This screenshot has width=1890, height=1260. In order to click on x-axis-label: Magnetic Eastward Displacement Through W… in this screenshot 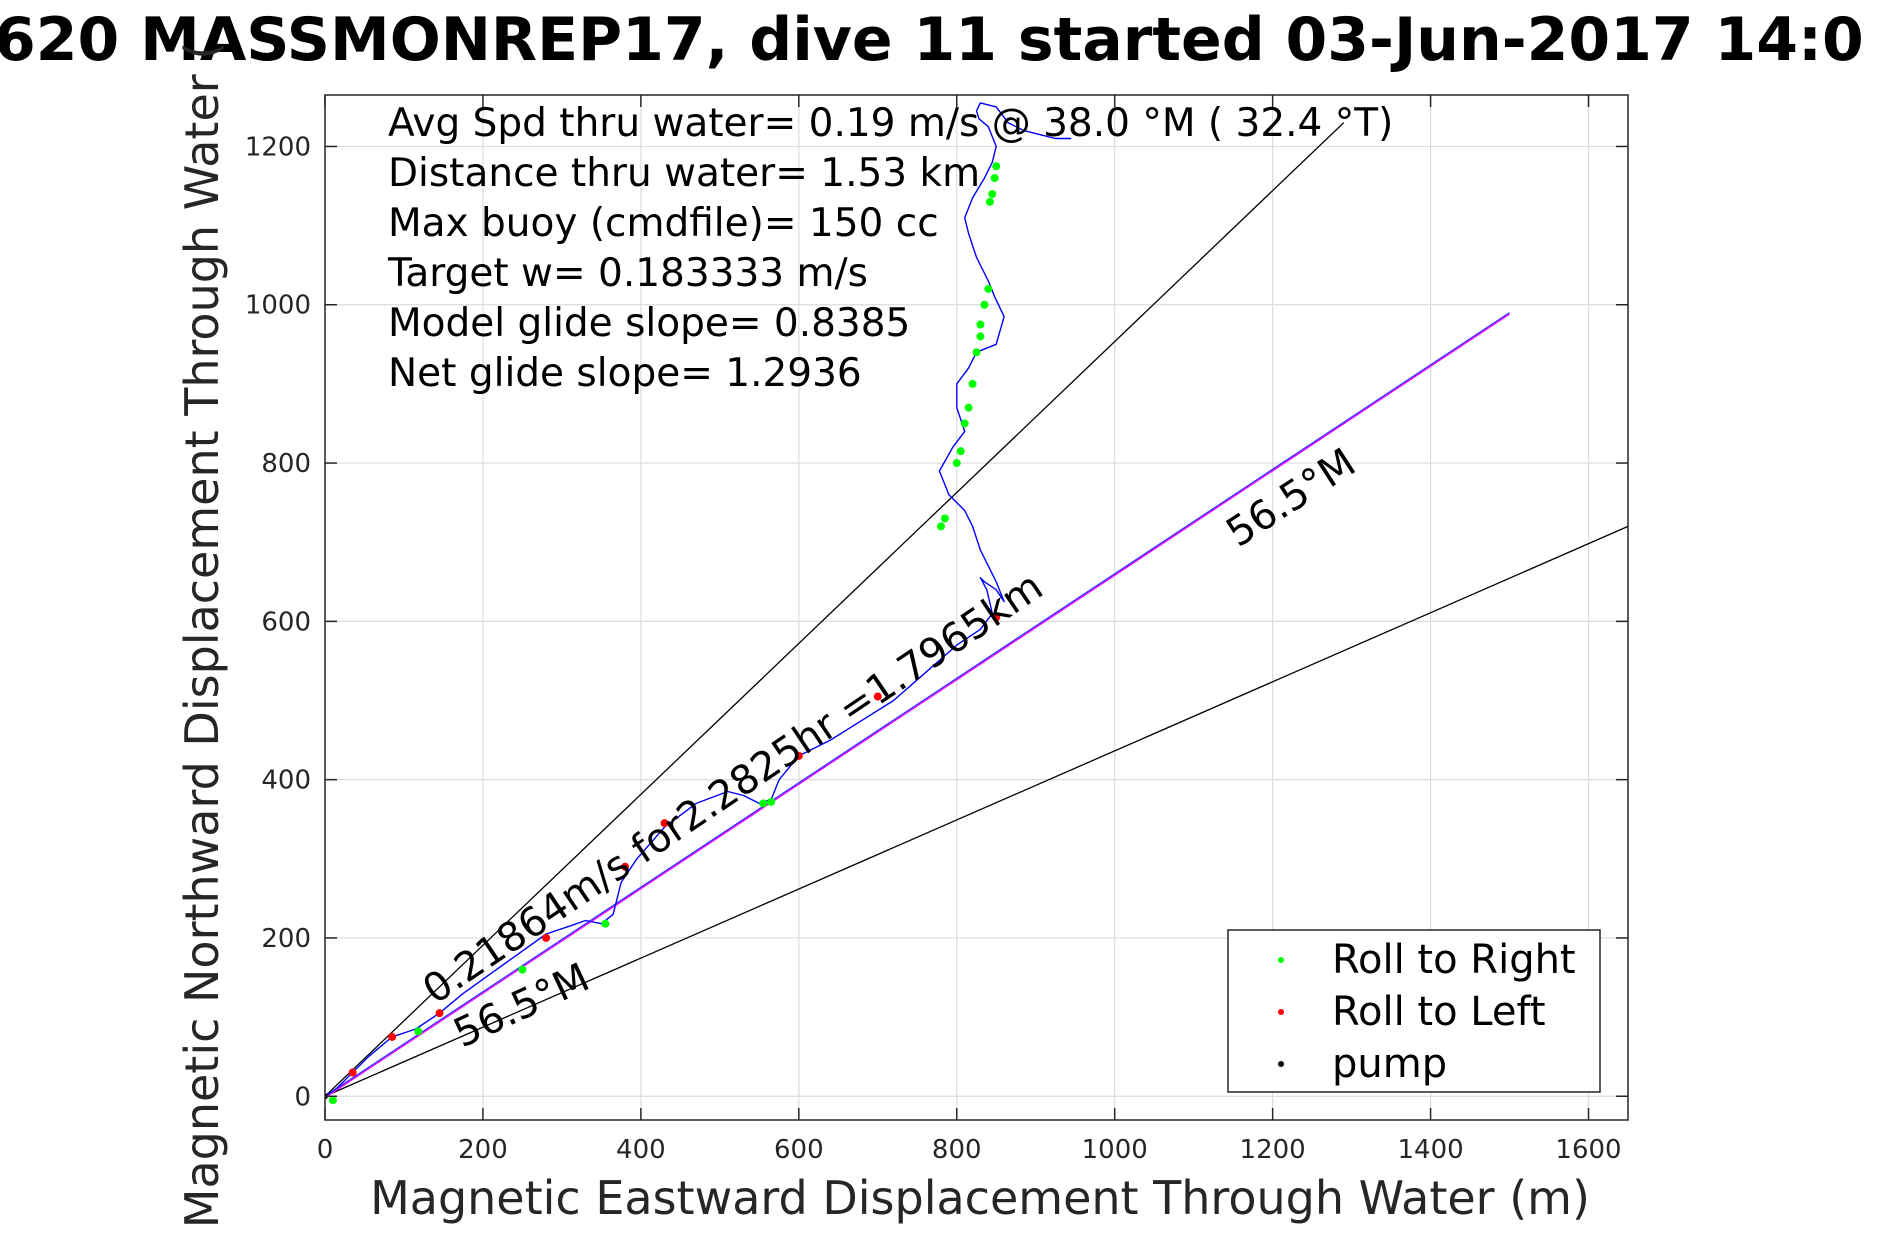, I will do `click(980, 1198)`.